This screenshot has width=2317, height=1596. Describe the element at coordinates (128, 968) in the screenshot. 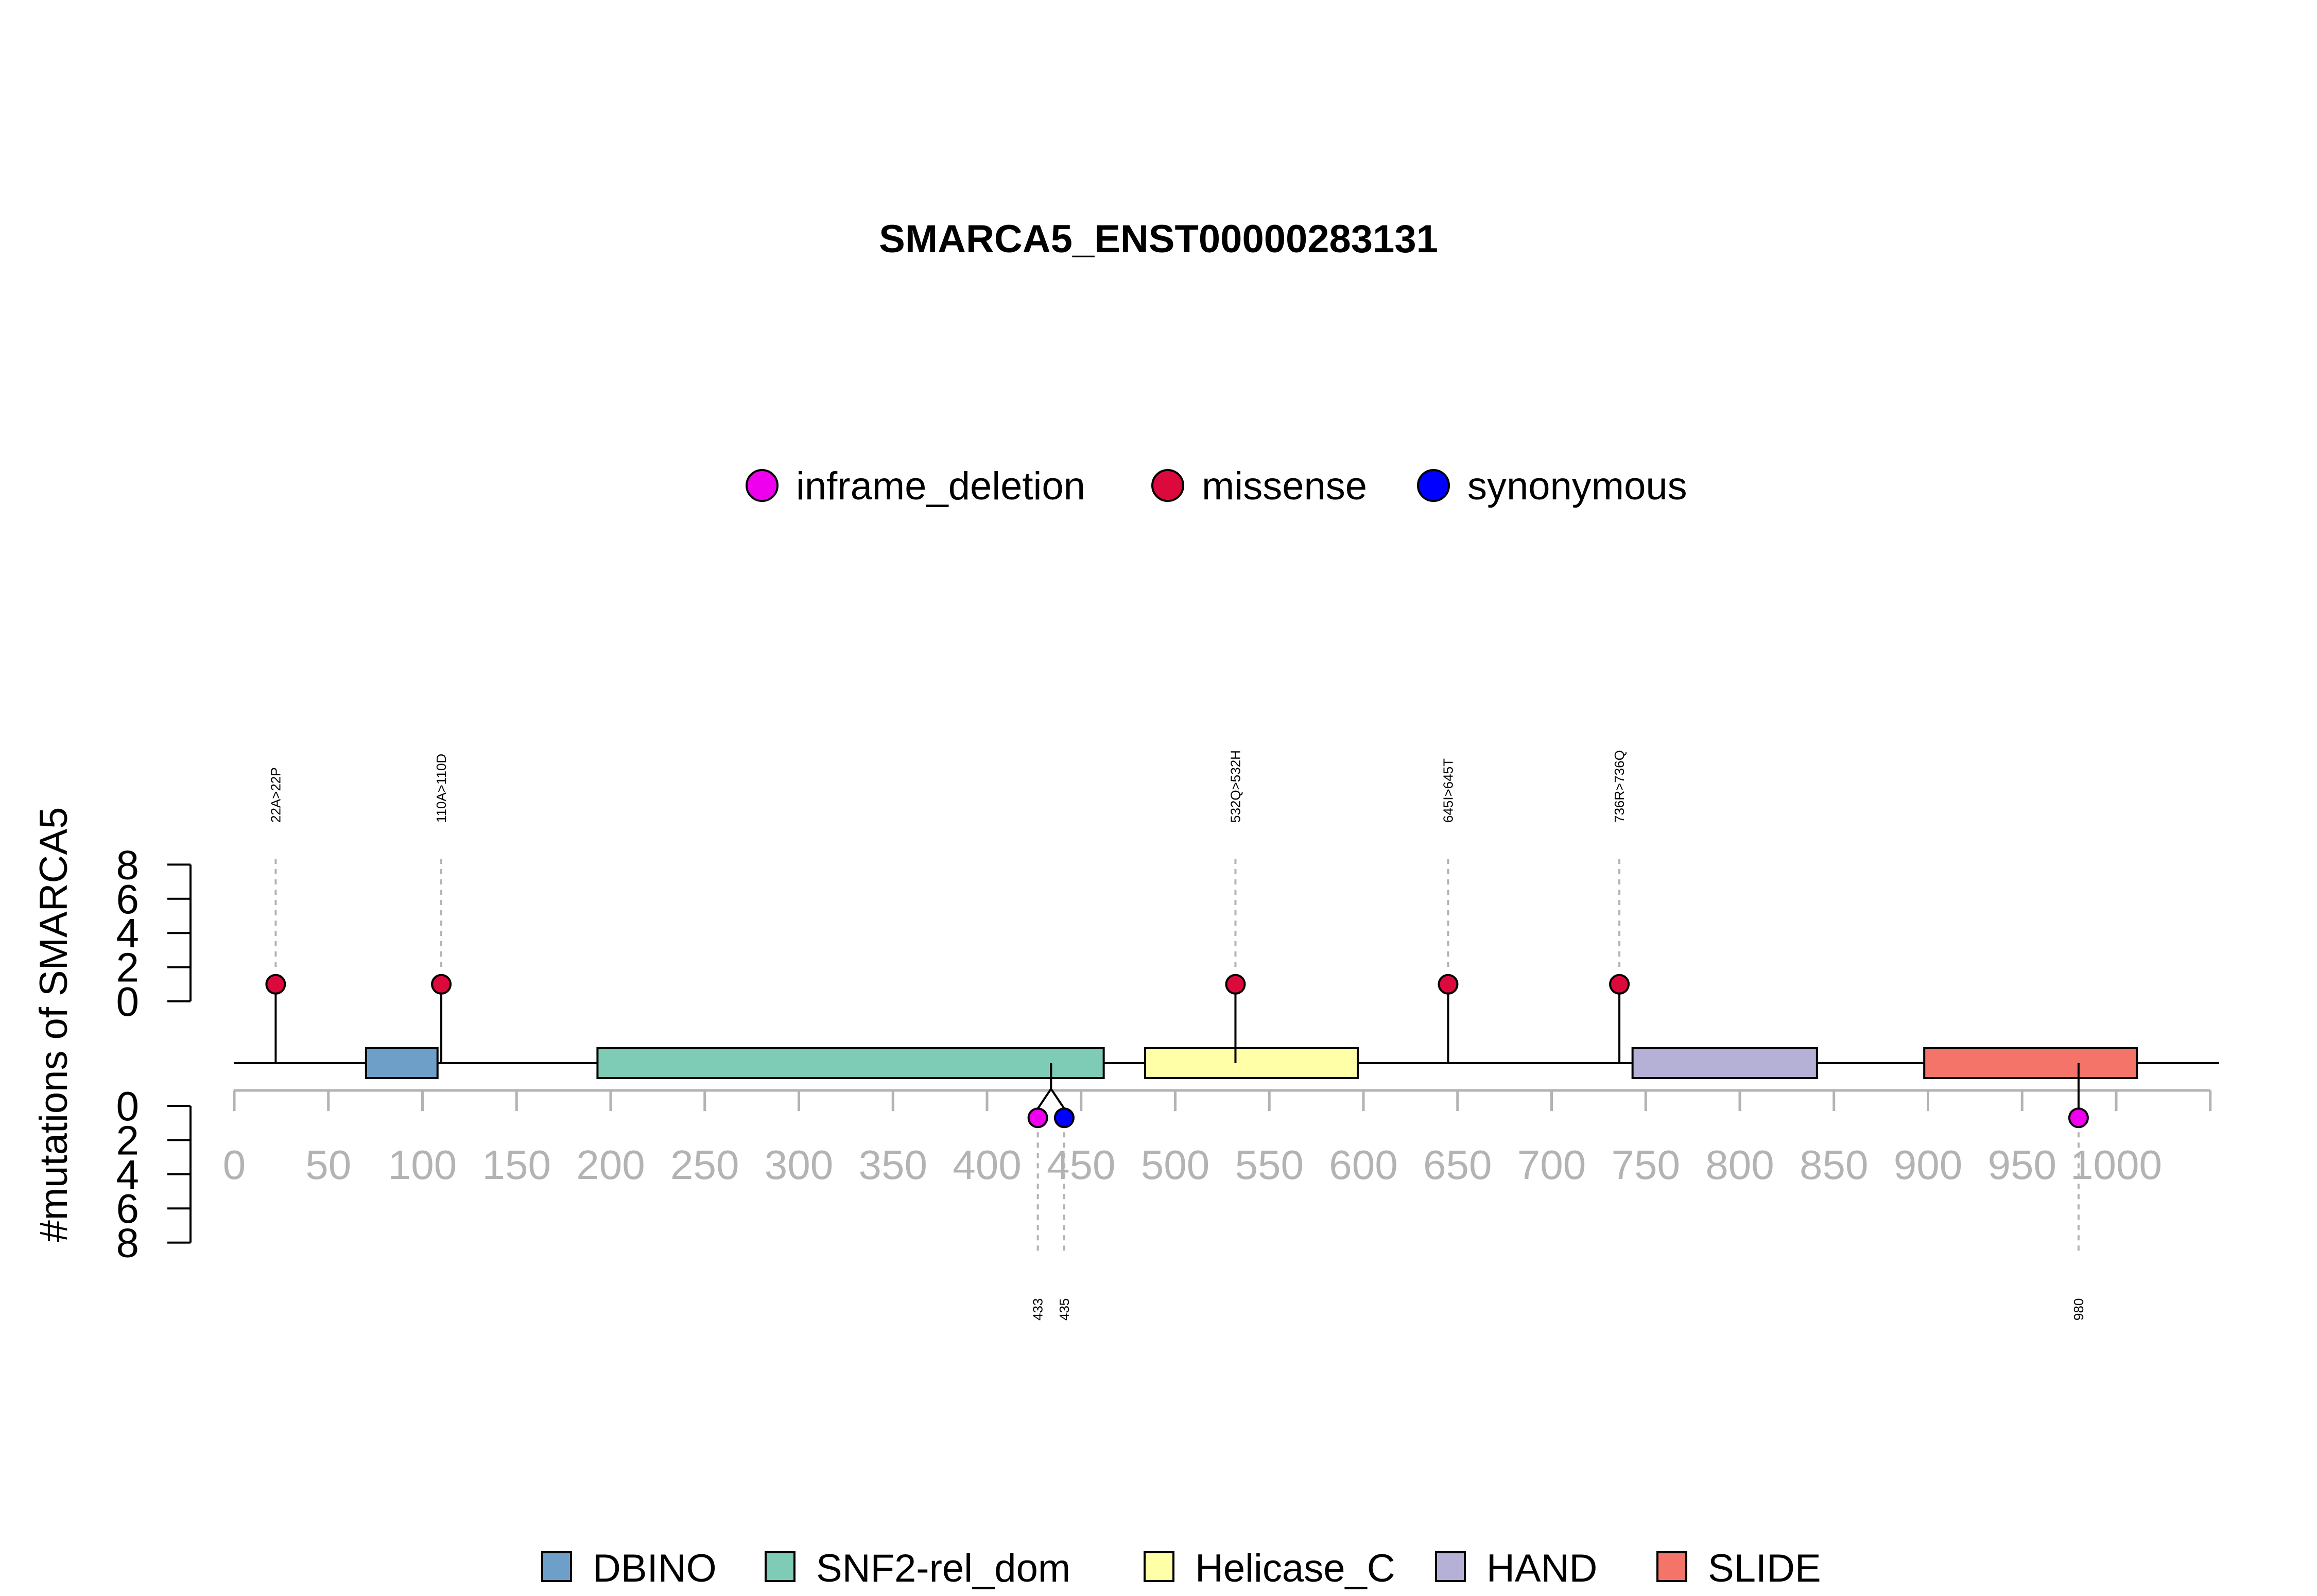

I see `y-tick-label-top: 2` at that location.